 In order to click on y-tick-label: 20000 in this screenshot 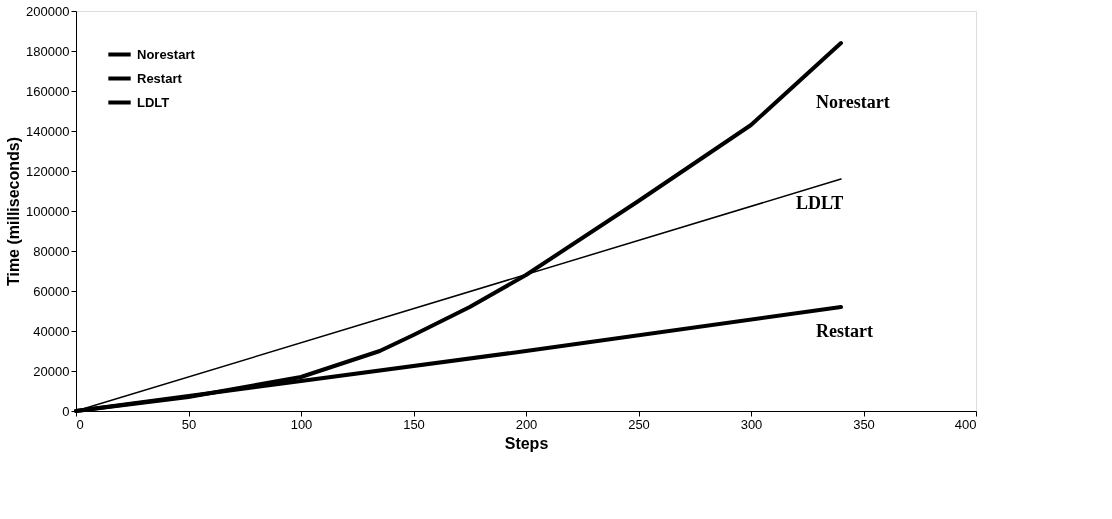, I will do `click(51, 371)`.